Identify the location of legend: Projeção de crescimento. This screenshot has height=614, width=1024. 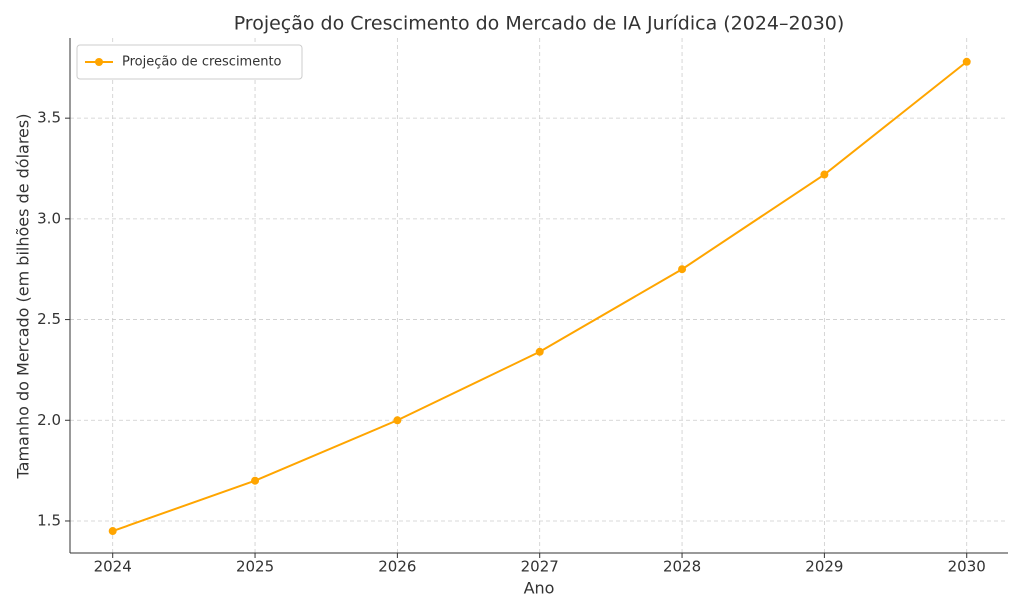
(189, 62).